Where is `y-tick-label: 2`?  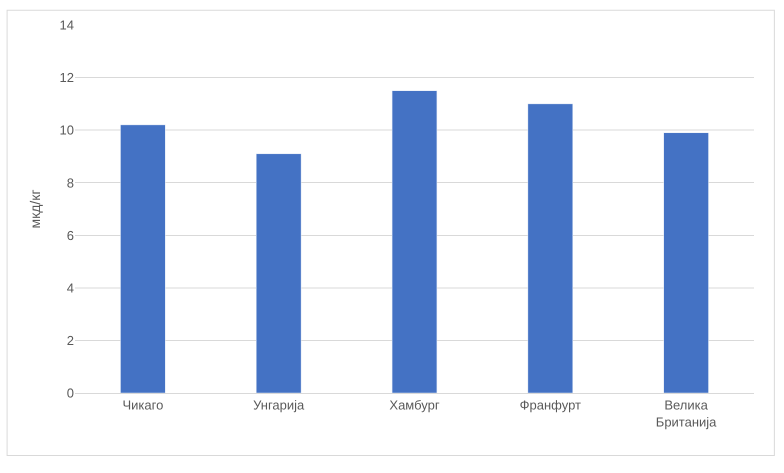
y-tick-label: 2 is located at coordinates (70, 340).